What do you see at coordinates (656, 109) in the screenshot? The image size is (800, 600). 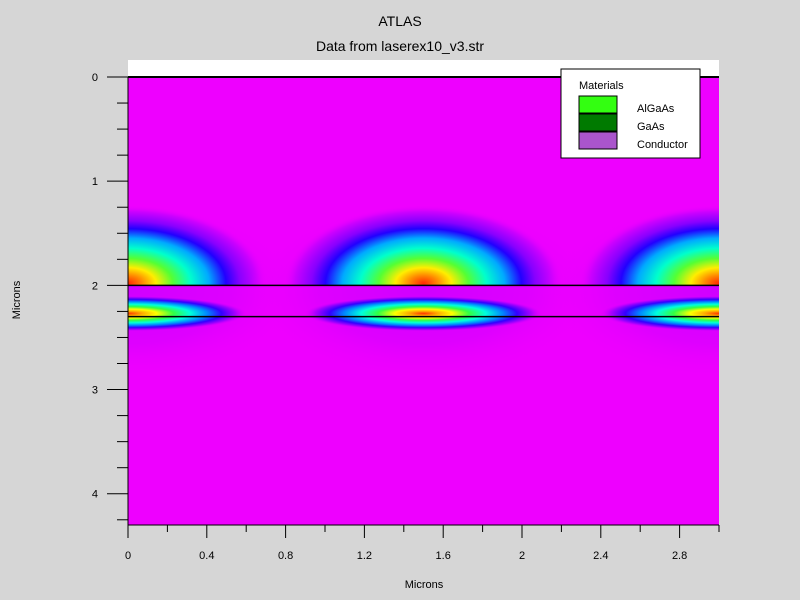 I see `legend-label-algaas: AlGaAs` at bounding box center [656, 109].